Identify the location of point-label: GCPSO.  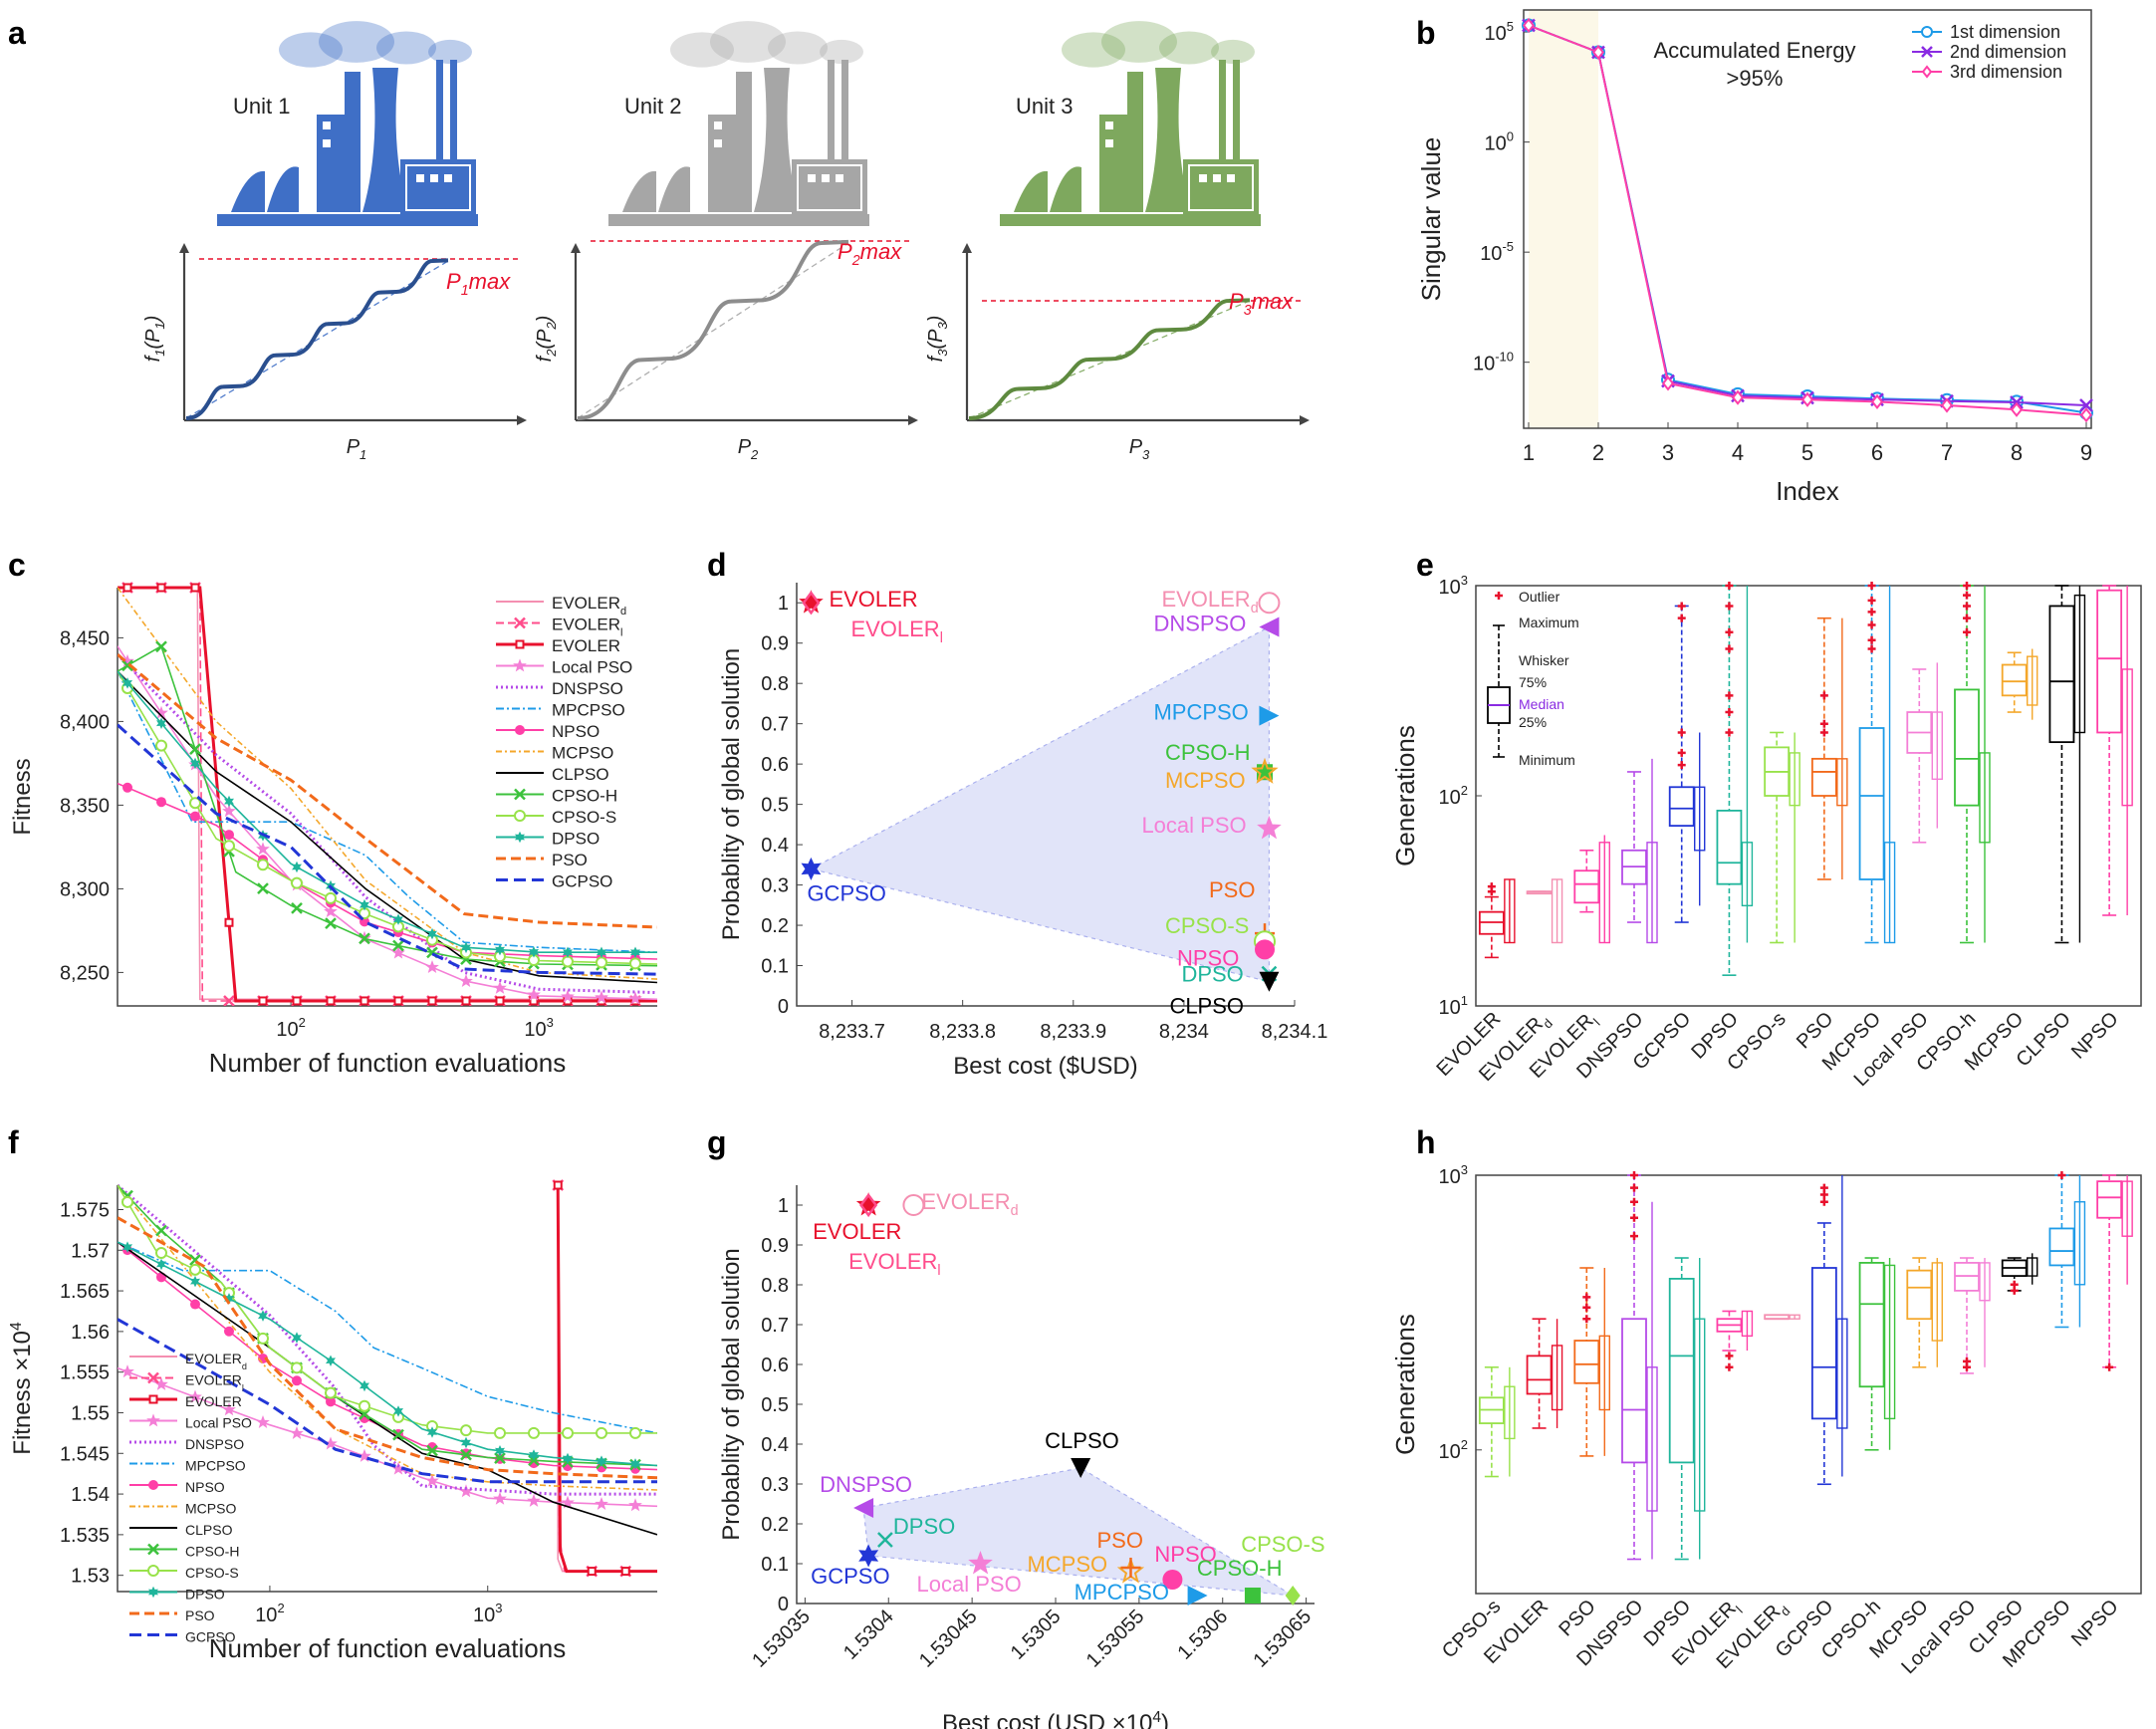
(846, 892).